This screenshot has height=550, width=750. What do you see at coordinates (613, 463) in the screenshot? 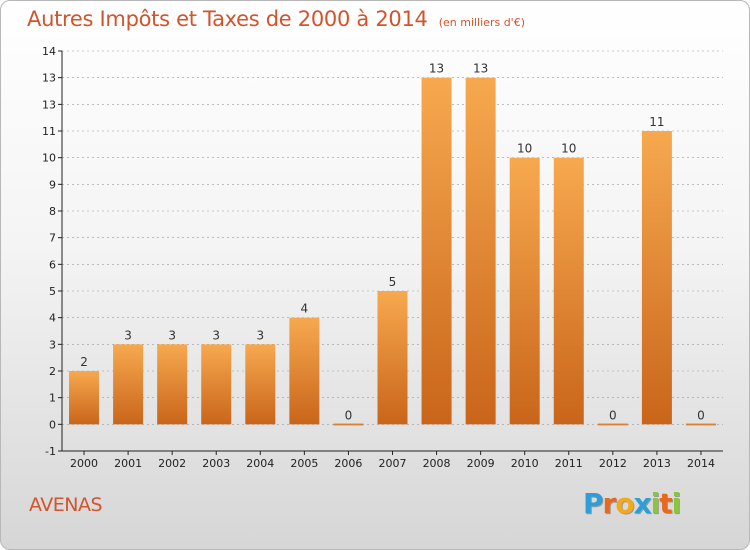
I see `x-tick-label-2012: 2012` at bounding box center [613, 463].